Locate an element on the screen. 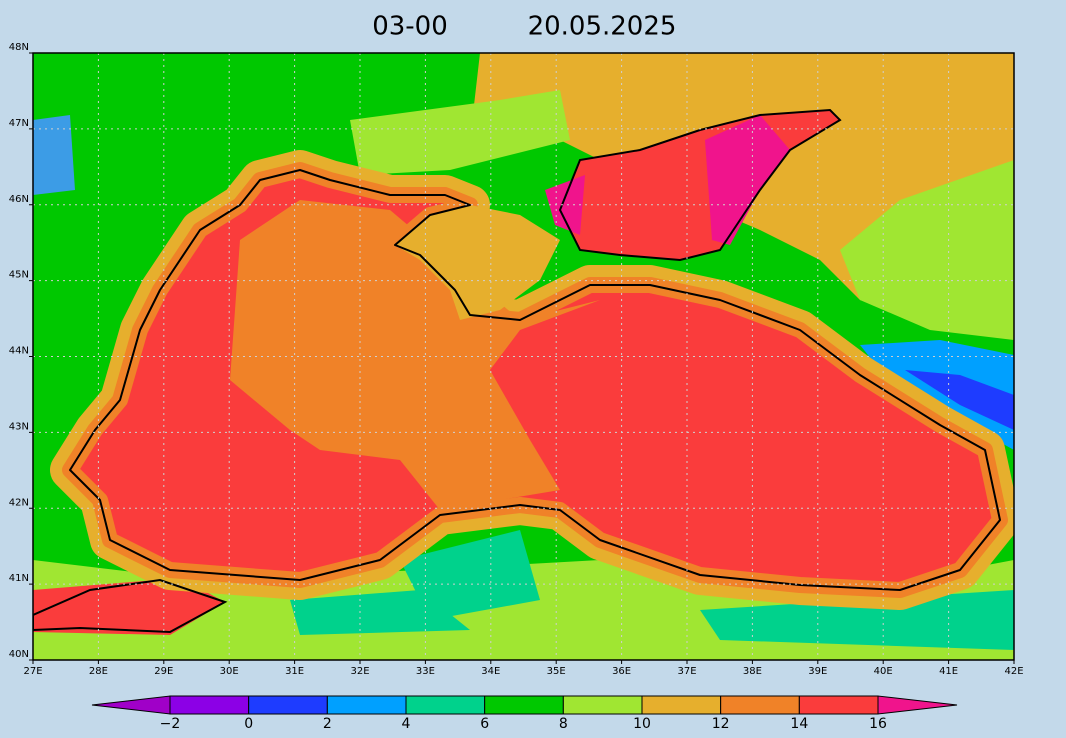 This screenshot has width=1066, height=738. lon-label: 36E is located at coordinates (621, 671).